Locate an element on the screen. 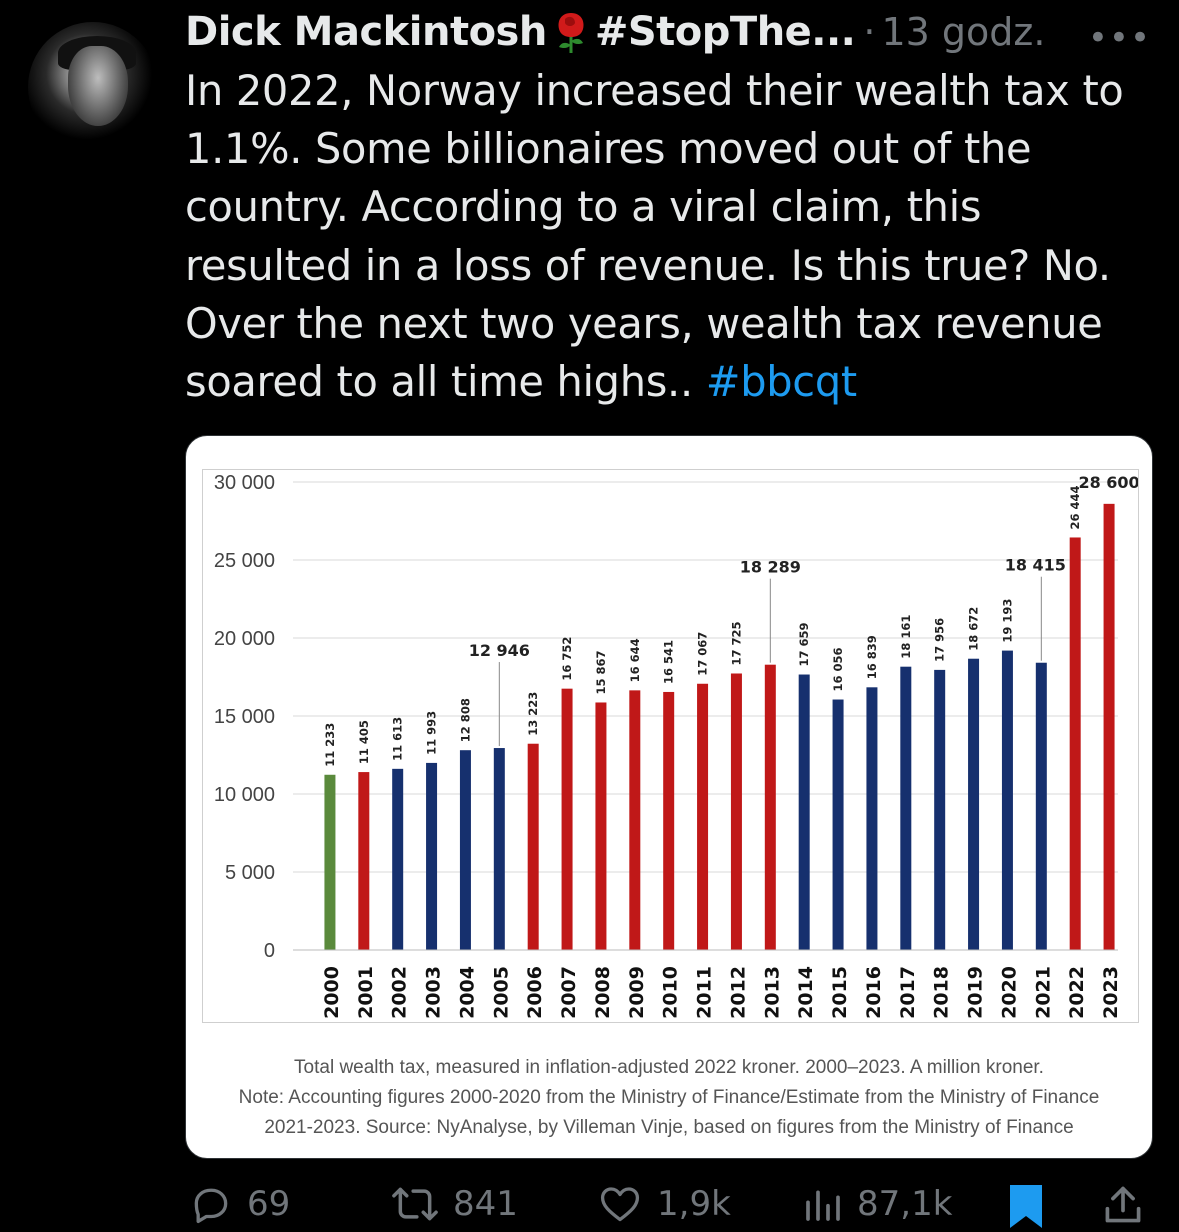 This screenshot has width=1179, height=1232. reply-count: 69 is located at coordinates (269, 1204).